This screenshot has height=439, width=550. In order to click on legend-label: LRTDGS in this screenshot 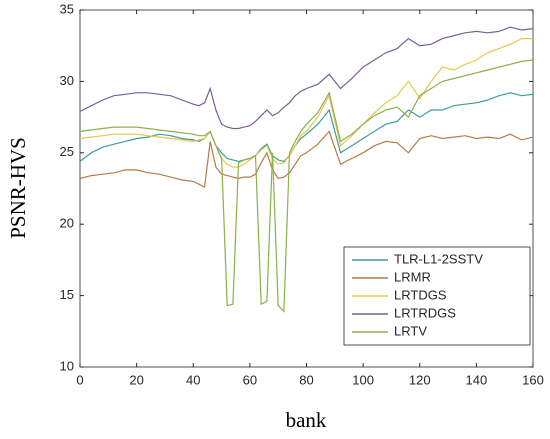, I will do `click(420, 294)`.